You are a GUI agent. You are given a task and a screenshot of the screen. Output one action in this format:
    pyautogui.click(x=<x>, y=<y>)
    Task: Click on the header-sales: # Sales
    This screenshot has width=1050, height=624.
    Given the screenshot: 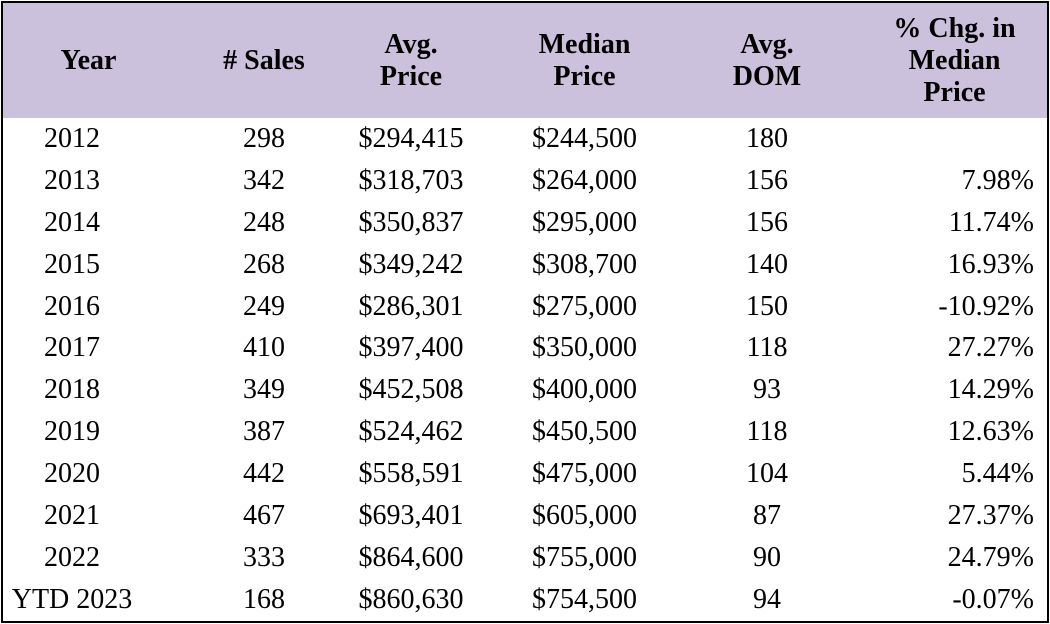 What is the action you would take?
    pyautogui.click(x=264, y=60)
    